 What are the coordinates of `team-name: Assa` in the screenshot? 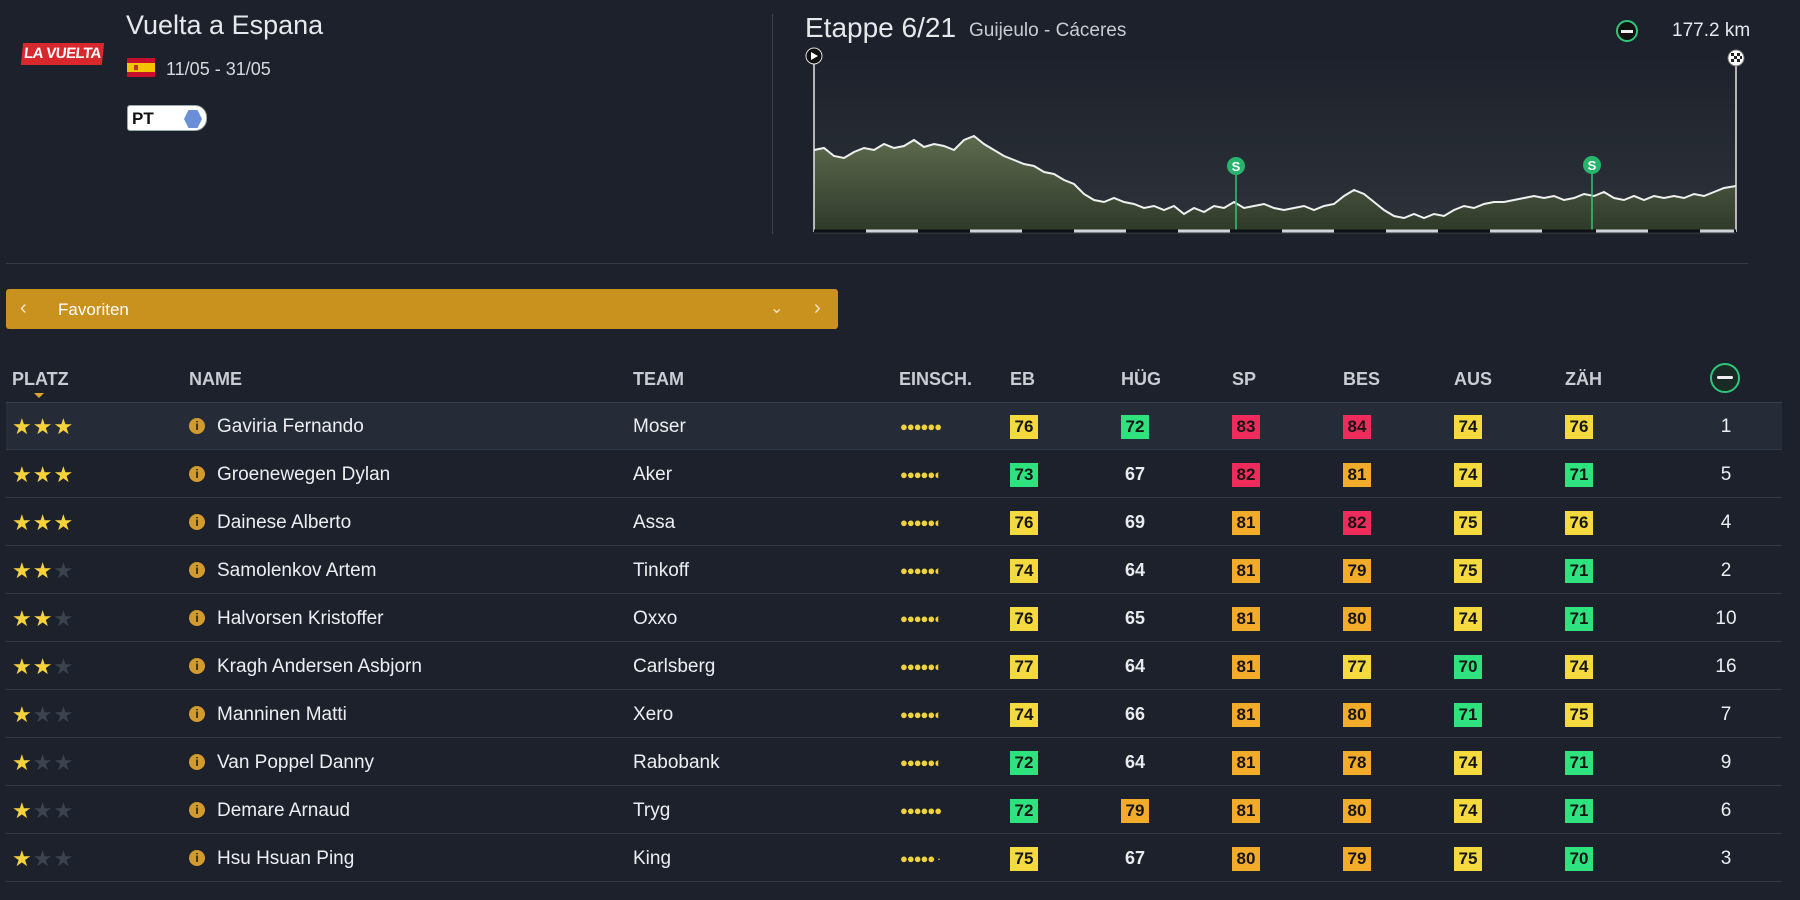 It's located at (654, 522).